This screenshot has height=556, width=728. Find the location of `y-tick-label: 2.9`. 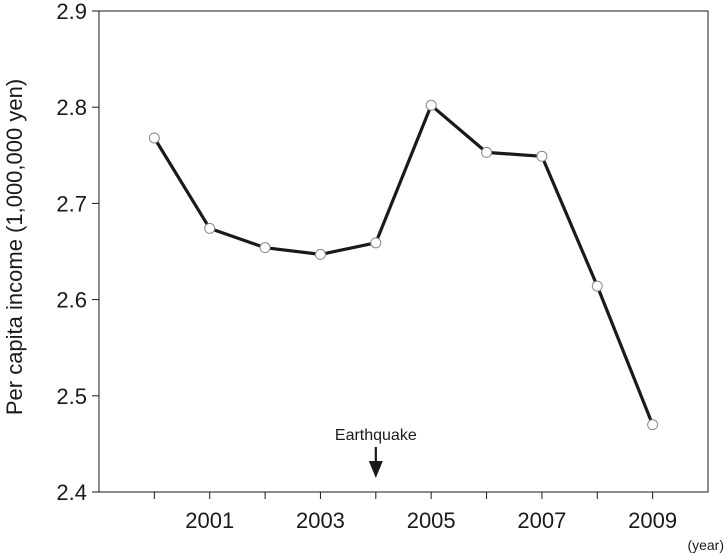

y-tick-label: 2.9 is located at coordinates (71, 12).